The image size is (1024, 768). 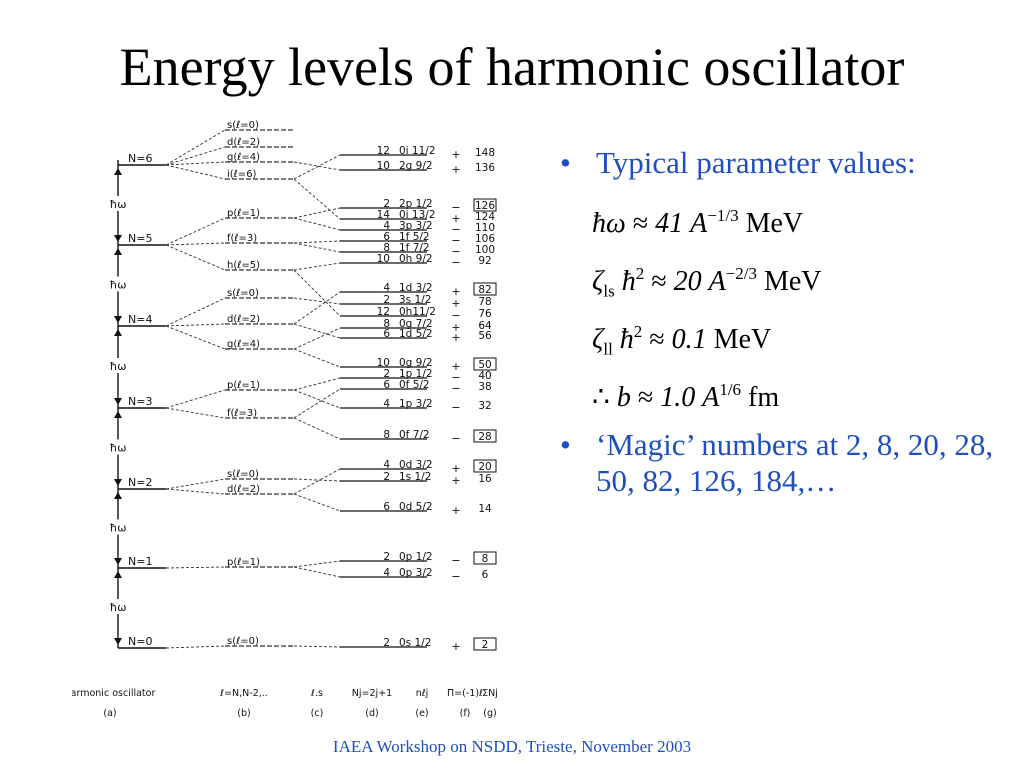 I want to click on orbital-label: f(ℓ=3), so click(x=242, y=413).